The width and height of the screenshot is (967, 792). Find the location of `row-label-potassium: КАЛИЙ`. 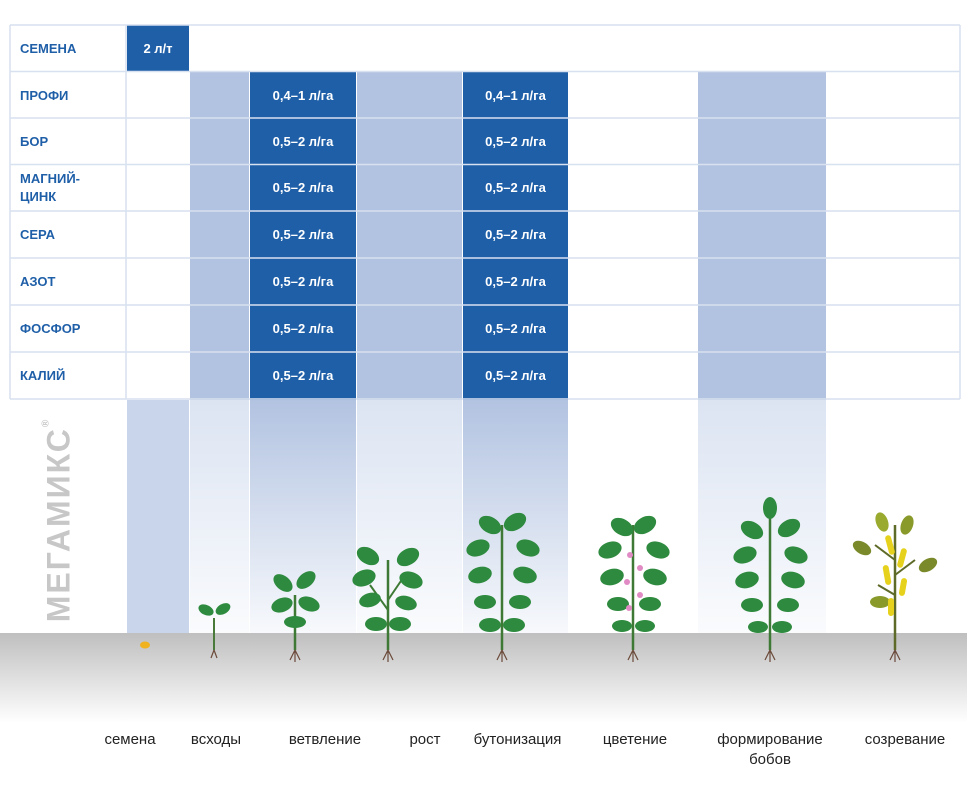

row-label-potassium: КАЛИЙ is located at coordinates (43, 375).